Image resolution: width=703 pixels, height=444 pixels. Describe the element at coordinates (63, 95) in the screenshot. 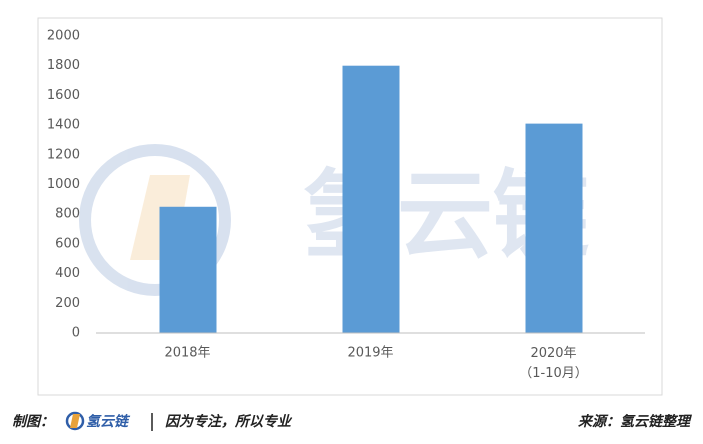

I see `y-tick-label: 1600` at that location.